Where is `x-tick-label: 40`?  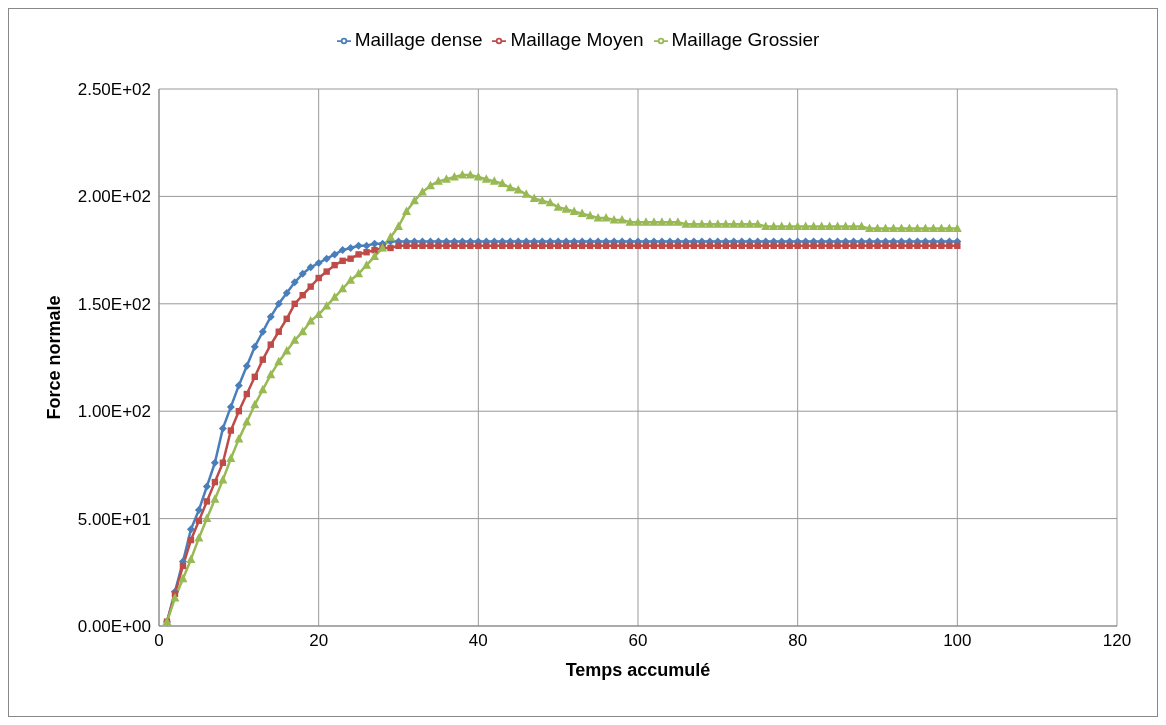 x-tick-label: 40 is located at coordinates (478, 641).